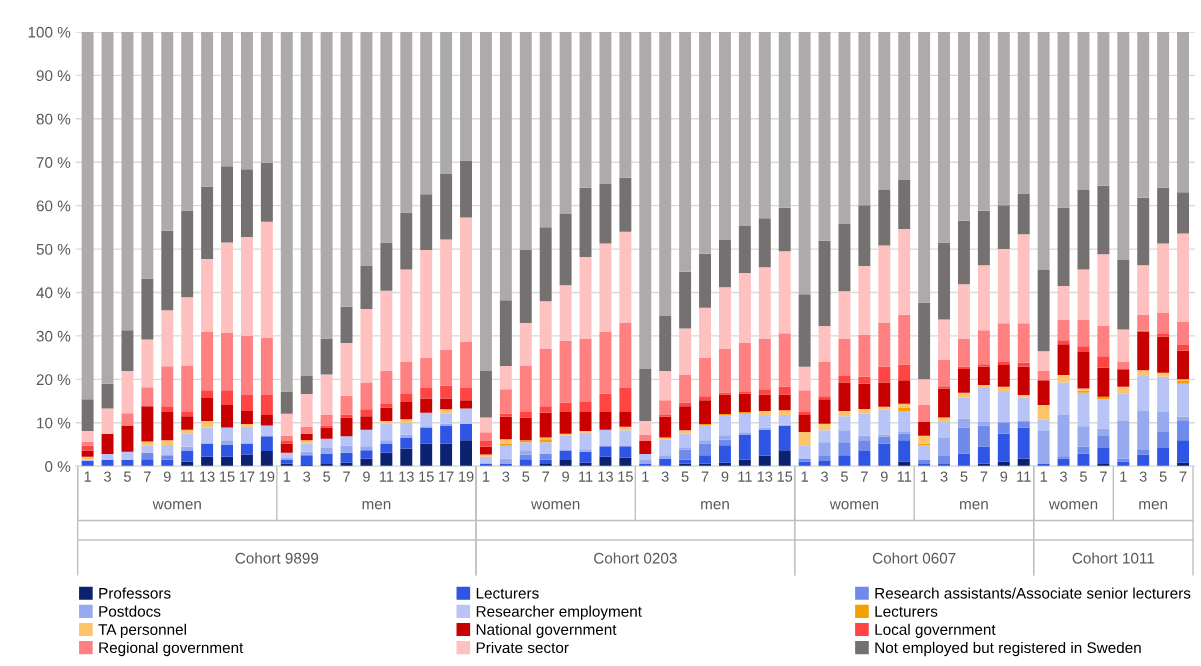 The image size is (1201, 666). Describe the element at coordinates (559, 612) in the screenshot. I see `legend-label: Researcher employment` at that location.